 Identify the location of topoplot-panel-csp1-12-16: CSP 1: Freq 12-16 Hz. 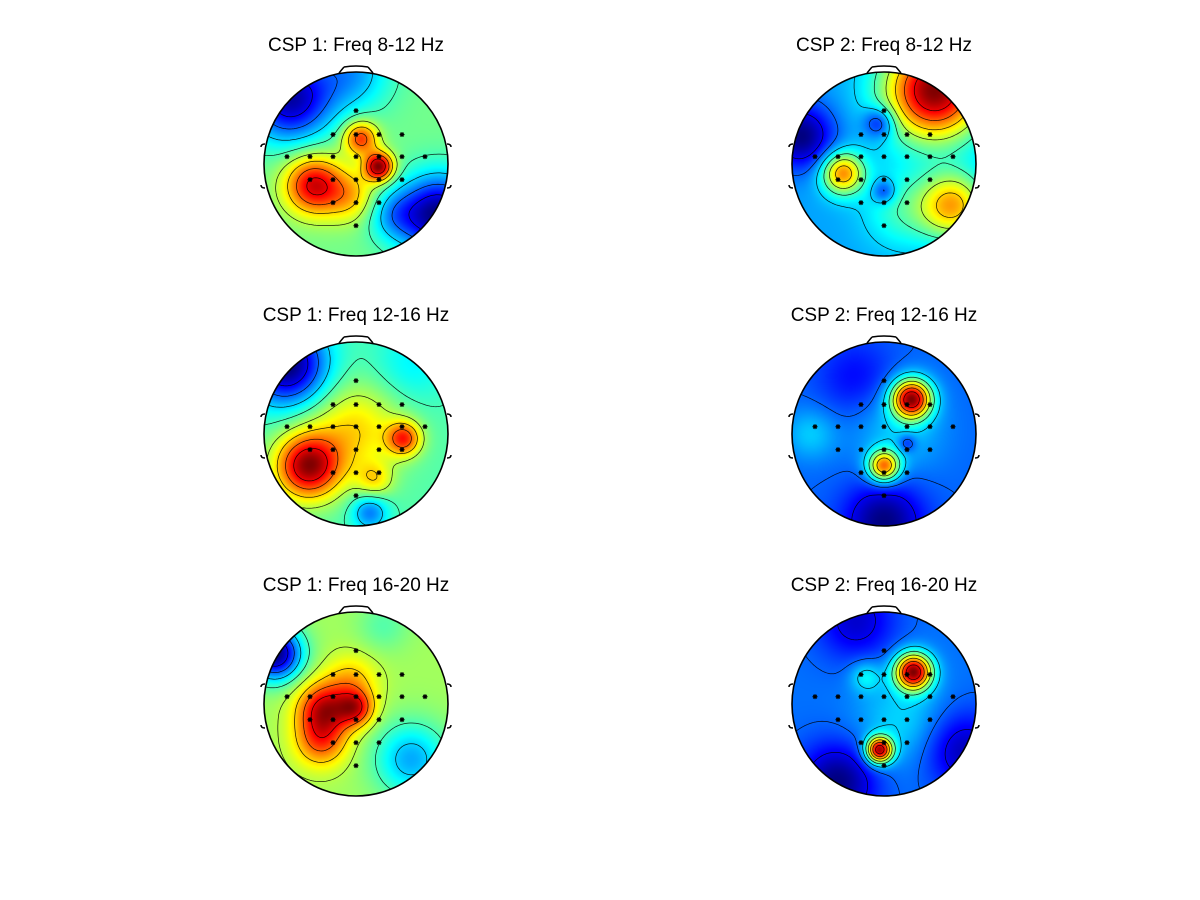
(356, 416).